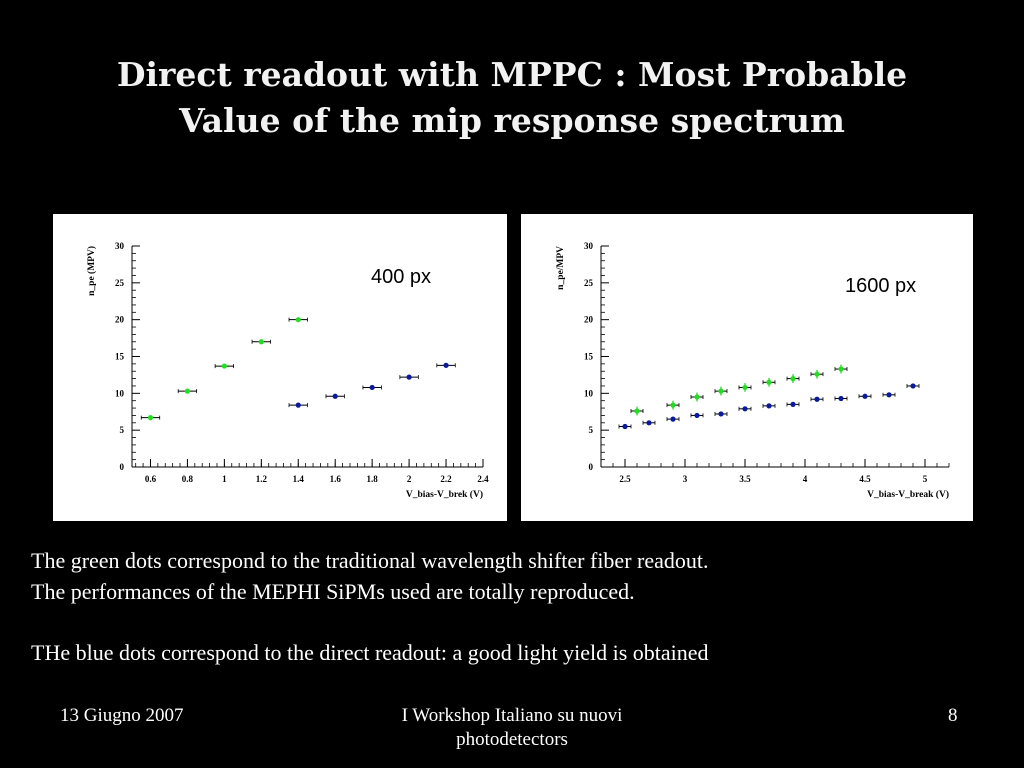 This screenshot has height=768, width=1024. I want to click on x-tick-label: 3.5, so click(745, 479).